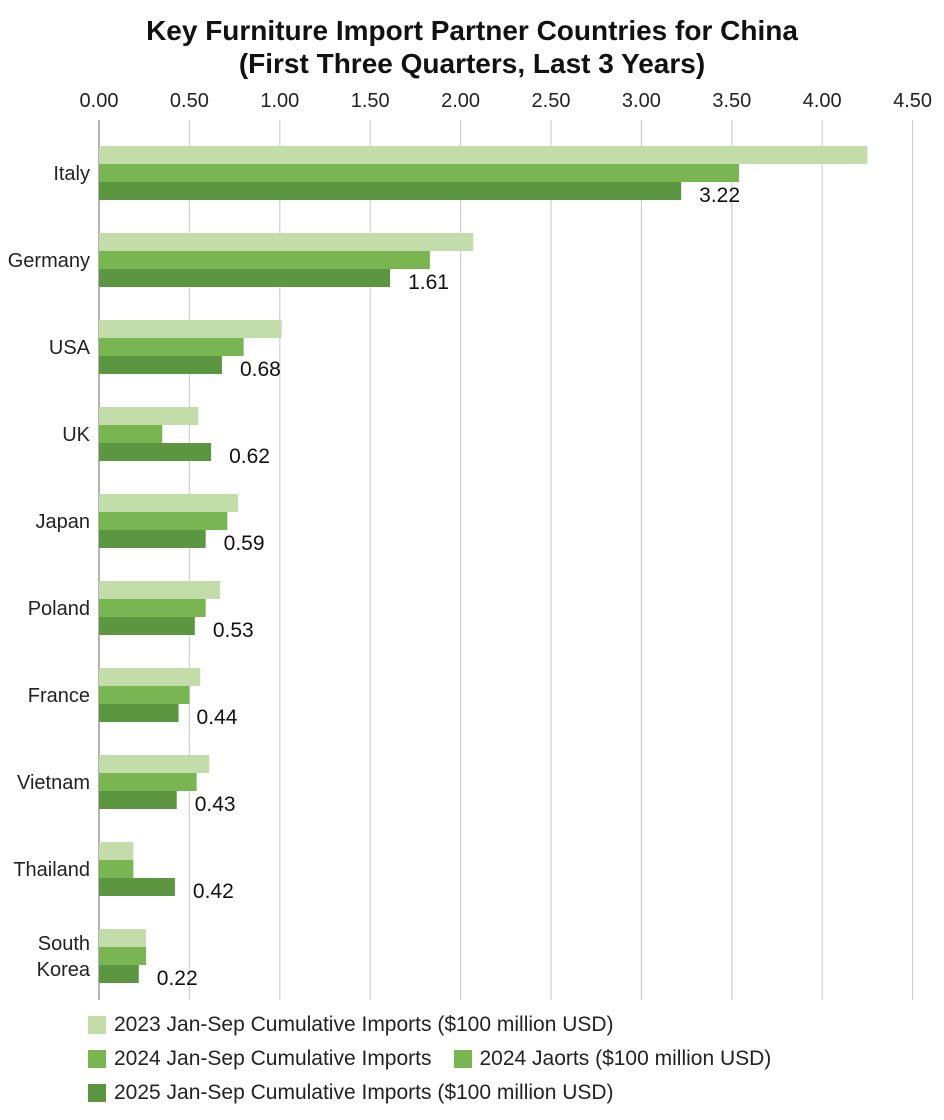  Describe the element at coordinates (177, 978) in the screenshot. I see `data-label: 0.22` at that location.